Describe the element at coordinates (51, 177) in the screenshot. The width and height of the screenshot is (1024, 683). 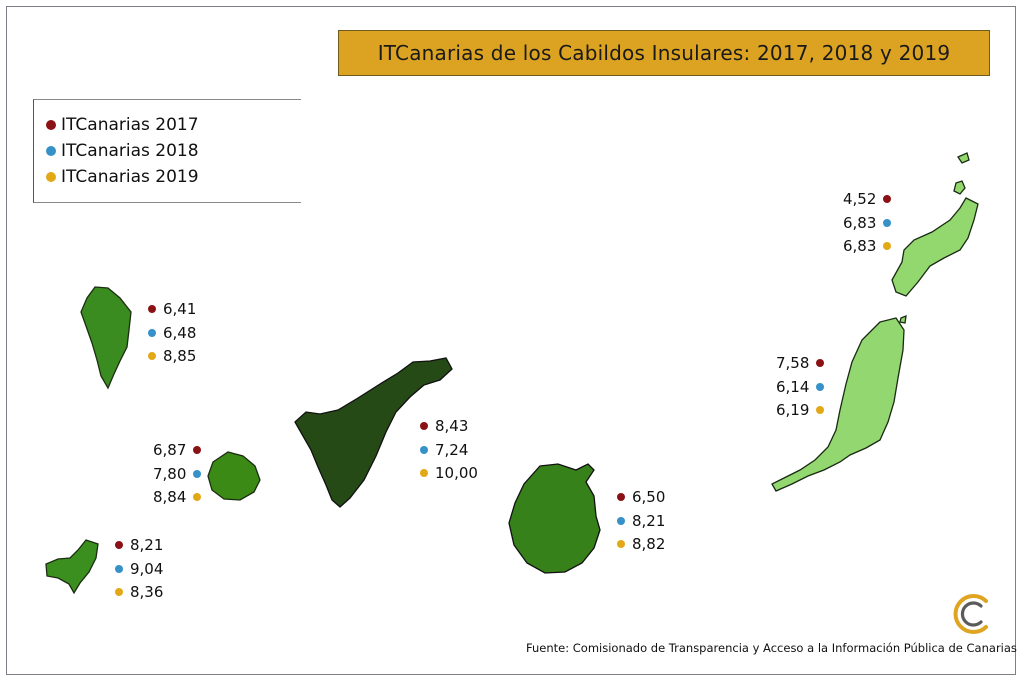
I see `legend-dot-2019-icon` at that location.